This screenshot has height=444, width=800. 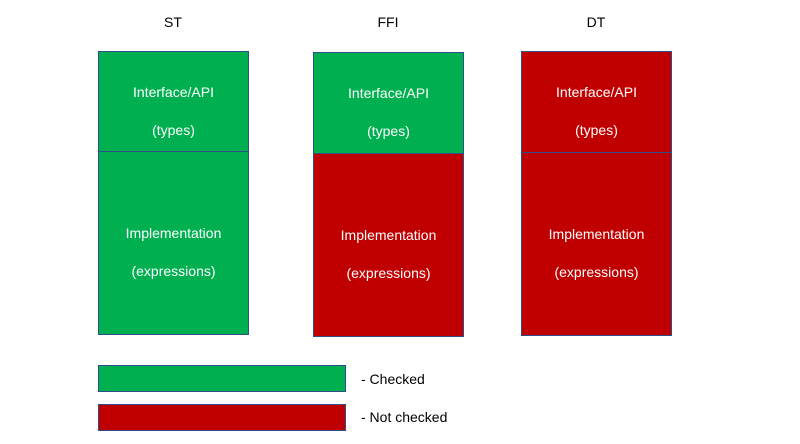 What do you see at coordinates (388, 22) in the screenshot?
I see `column-title-ffi: FFI` at bounding box center [388, 22].